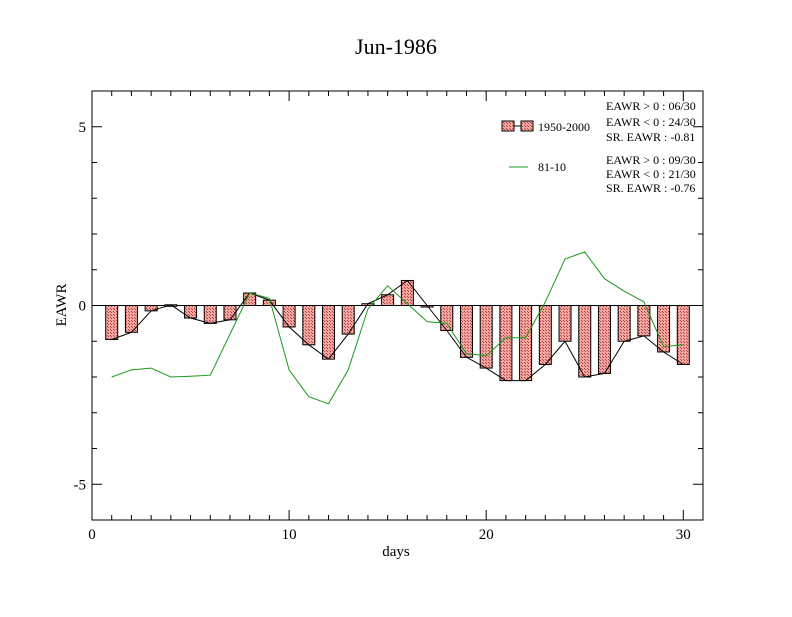 Image resolution: width=792 pixels, height=617 pixels. What do you see at coordinates (396, 46) in the screenshot?
I see `chart-title: Jun-1986` at bounding box center [396, 46].